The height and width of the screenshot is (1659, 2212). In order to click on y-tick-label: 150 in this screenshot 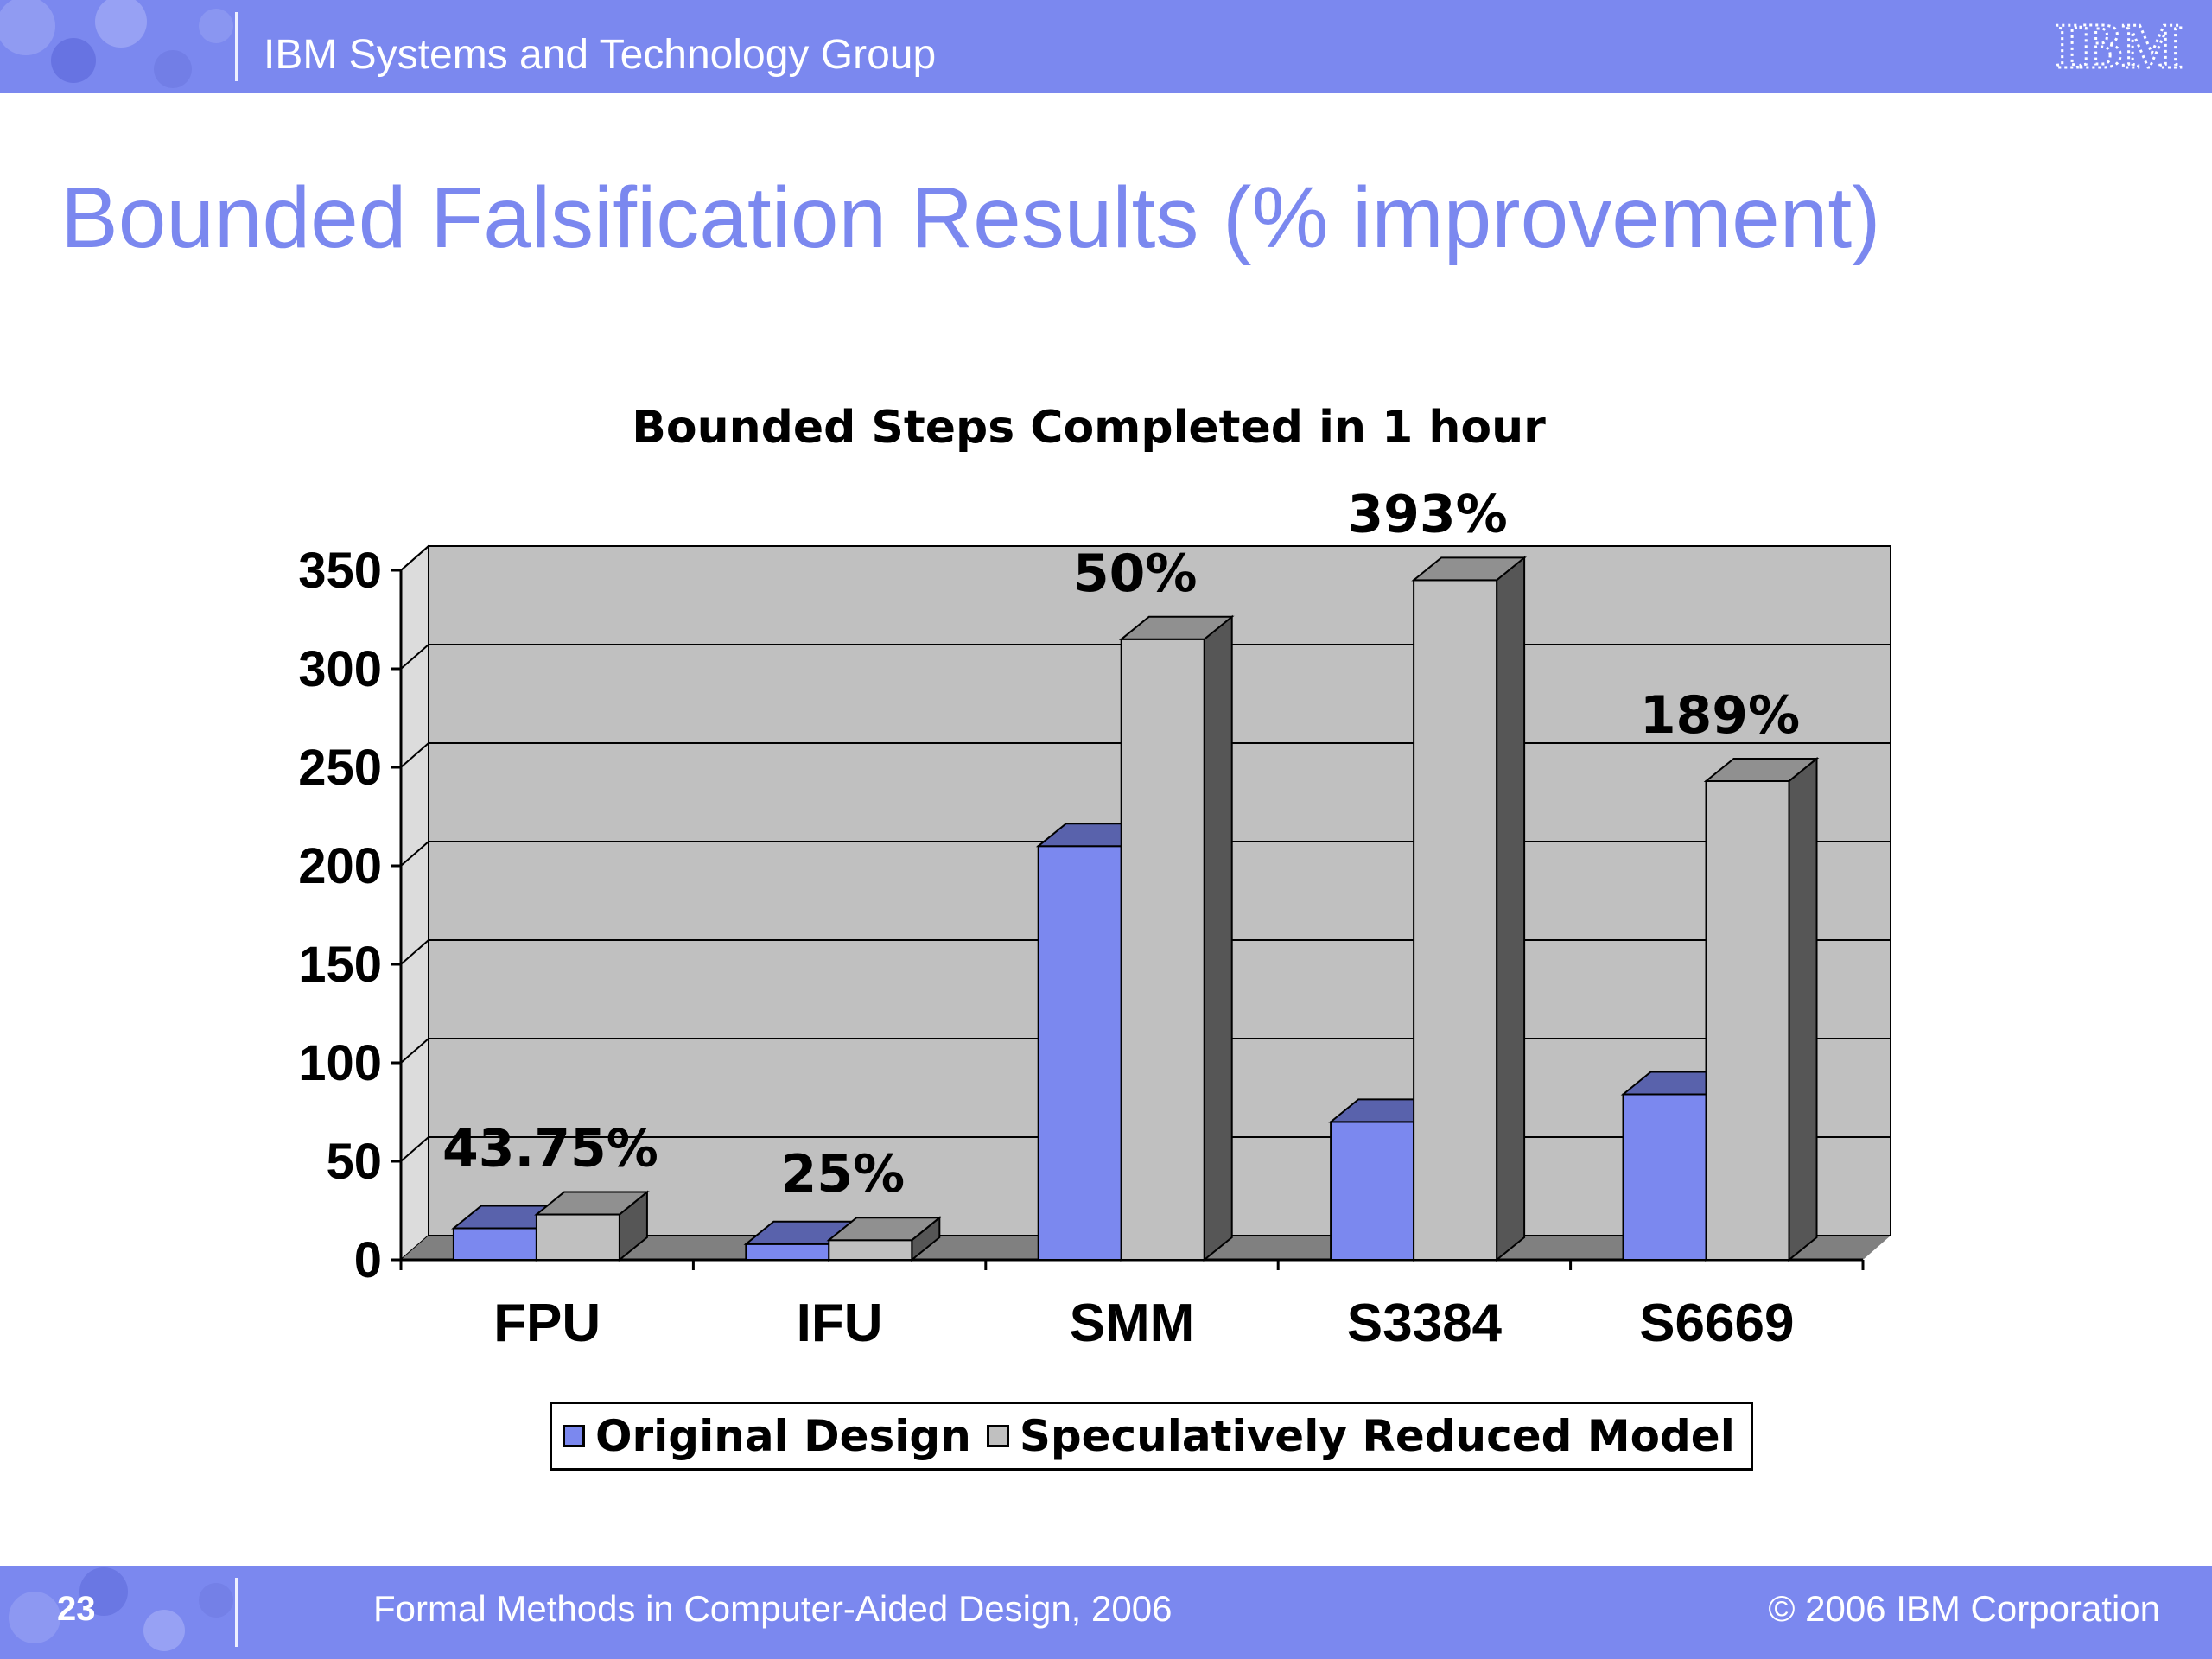, I will do `click(340, 965)`.